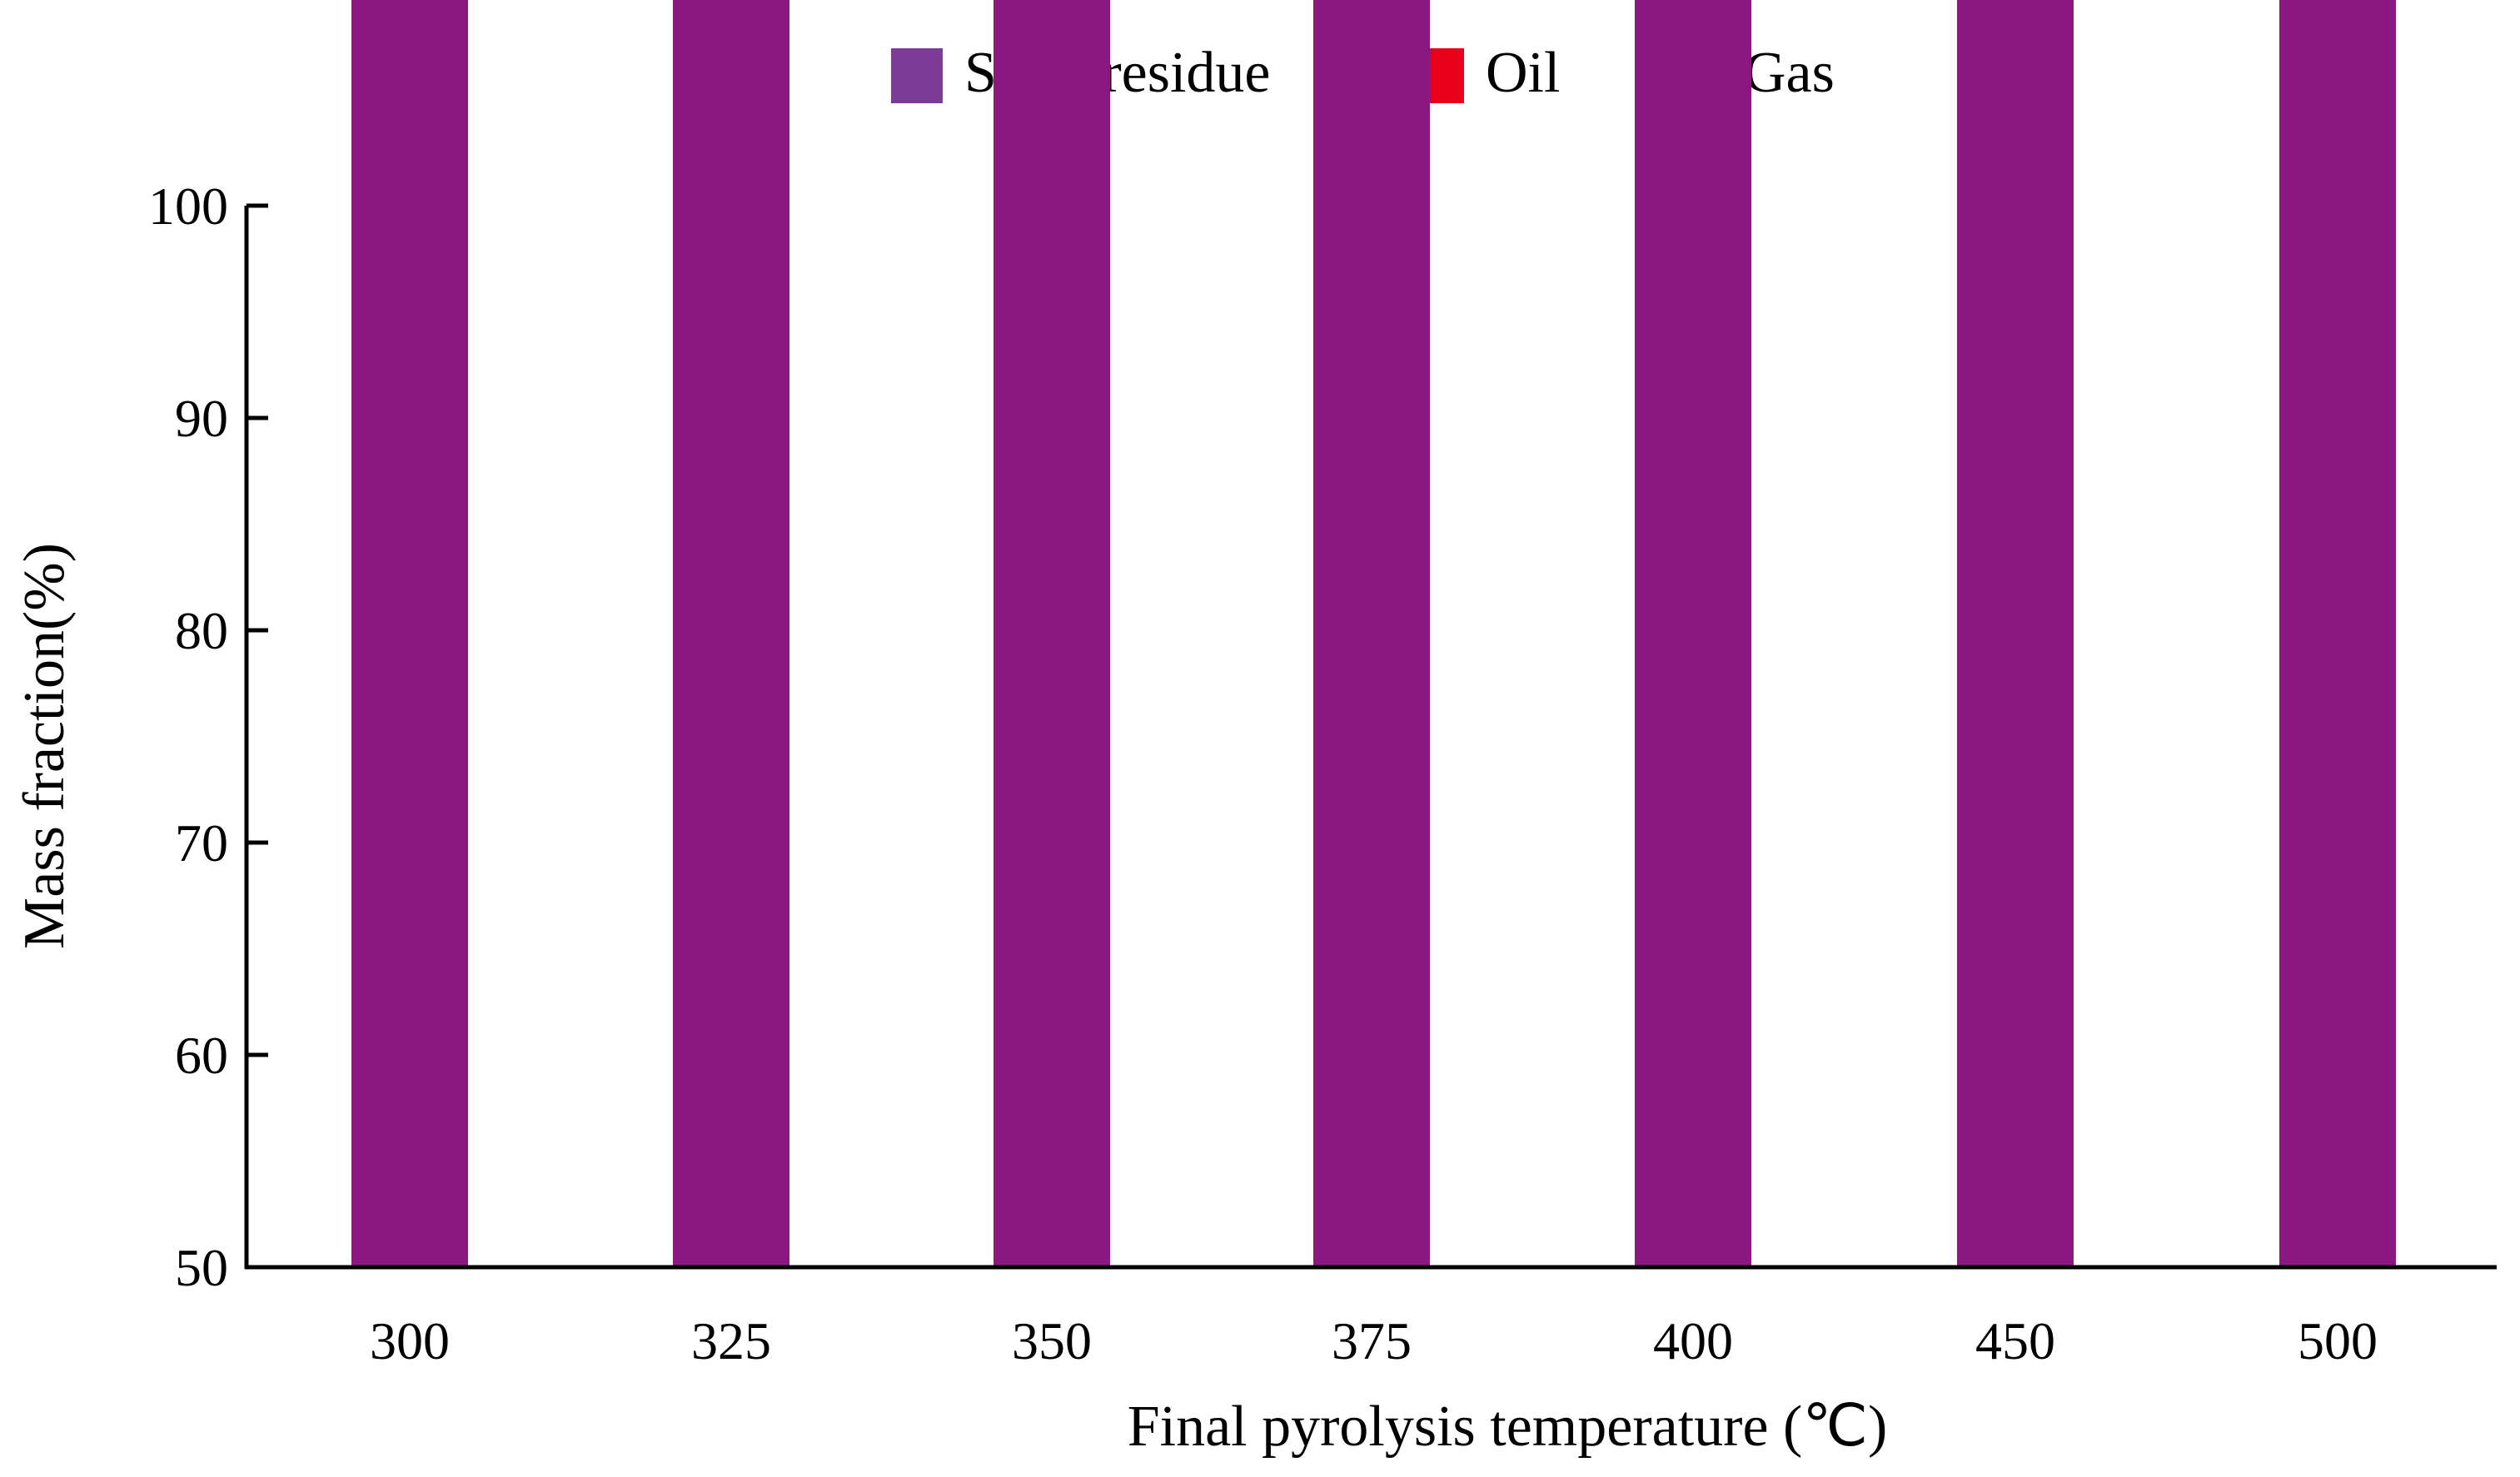 This screenshot has width=2520, height=1477. Describe the element at coordinates (188, 206) in the screenshot. I see `y-tick-label-100: 100` at that location.